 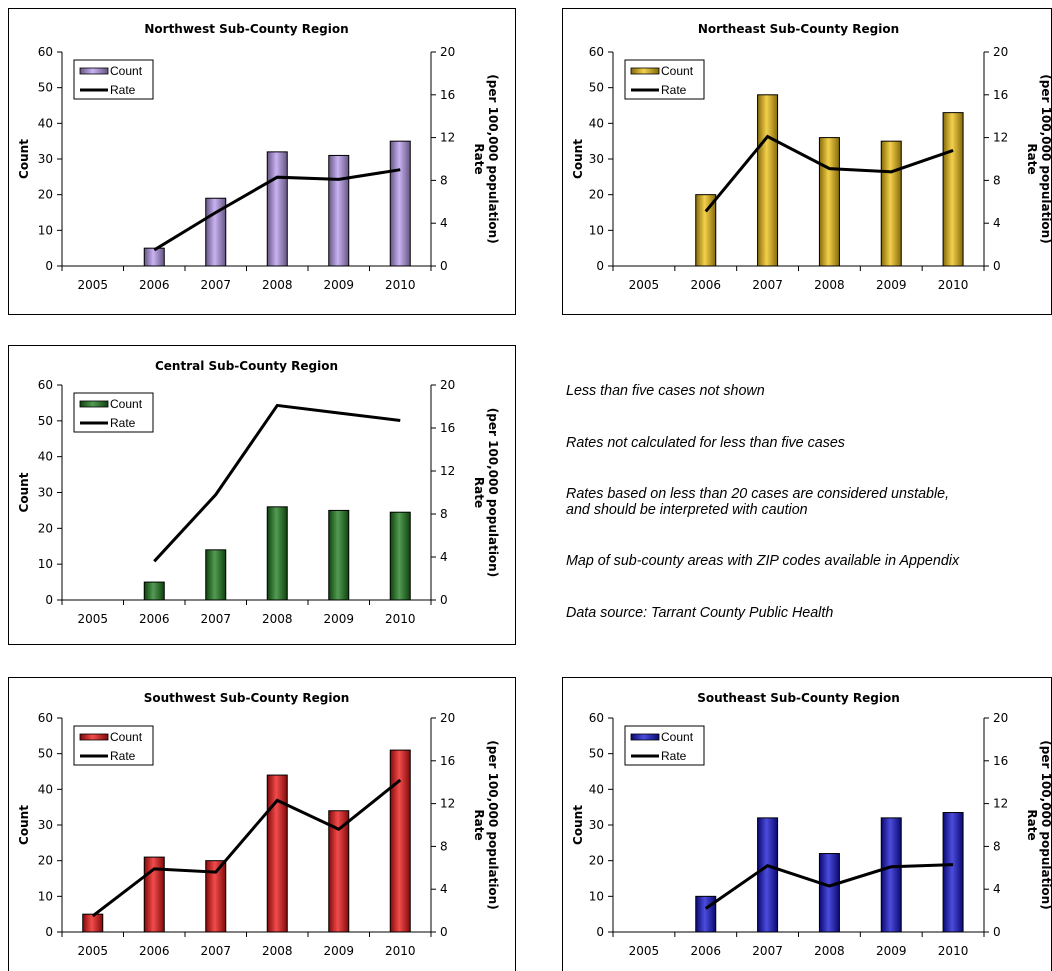 I want to click on southeast-left-tick-label: 50, so click(x=596, y=754).